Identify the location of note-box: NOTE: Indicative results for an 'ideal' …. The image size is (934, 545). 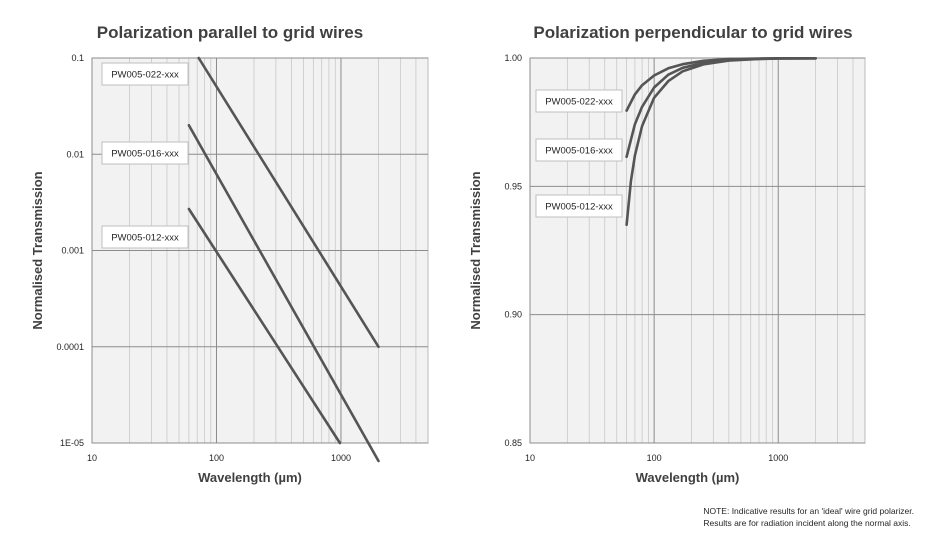
(808, 517).